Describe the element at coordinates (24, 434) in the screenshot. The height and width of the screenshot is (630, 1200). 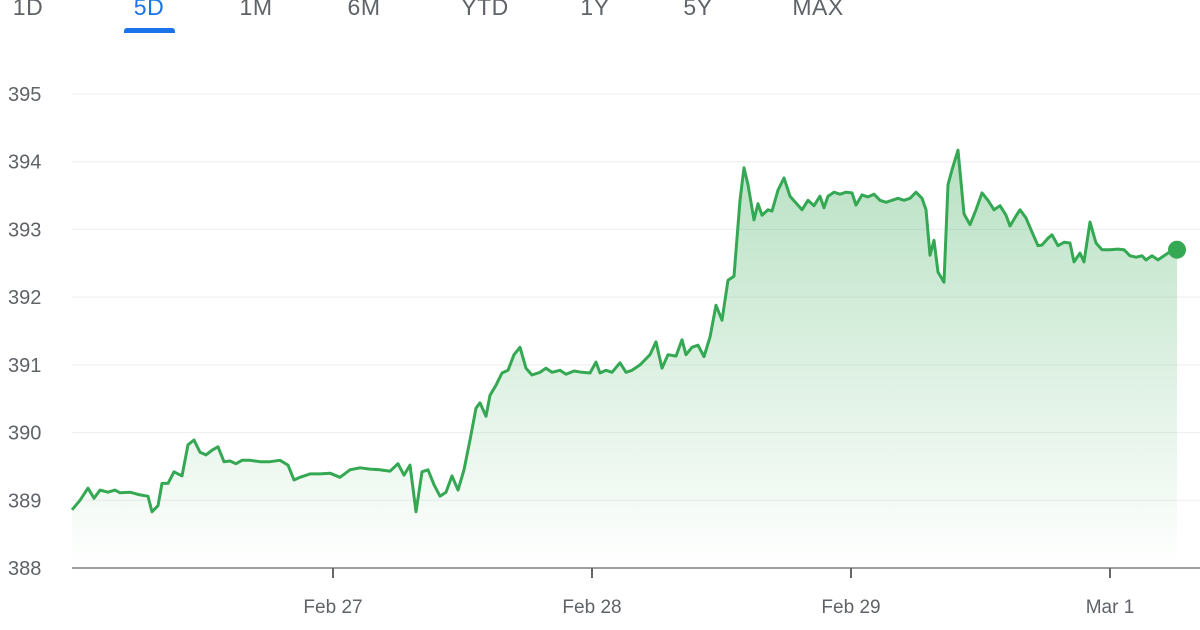
I see `y-tick-label: 390` at that location.